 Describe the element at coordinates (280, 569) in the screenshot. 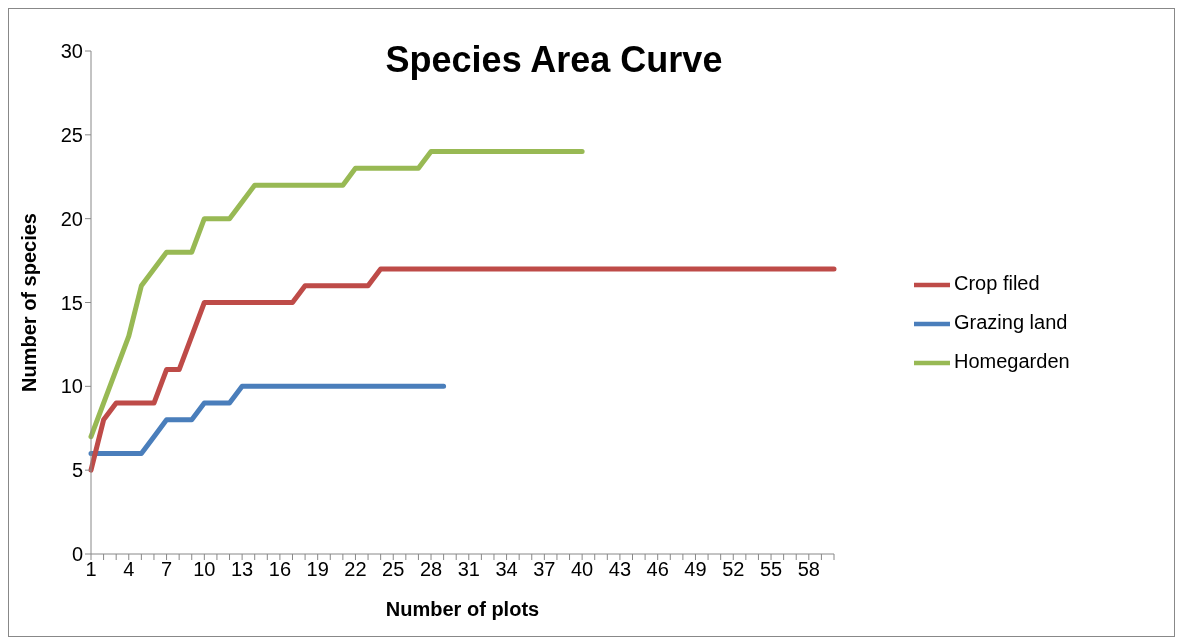

I see `x-tick-label: 16` at that location.